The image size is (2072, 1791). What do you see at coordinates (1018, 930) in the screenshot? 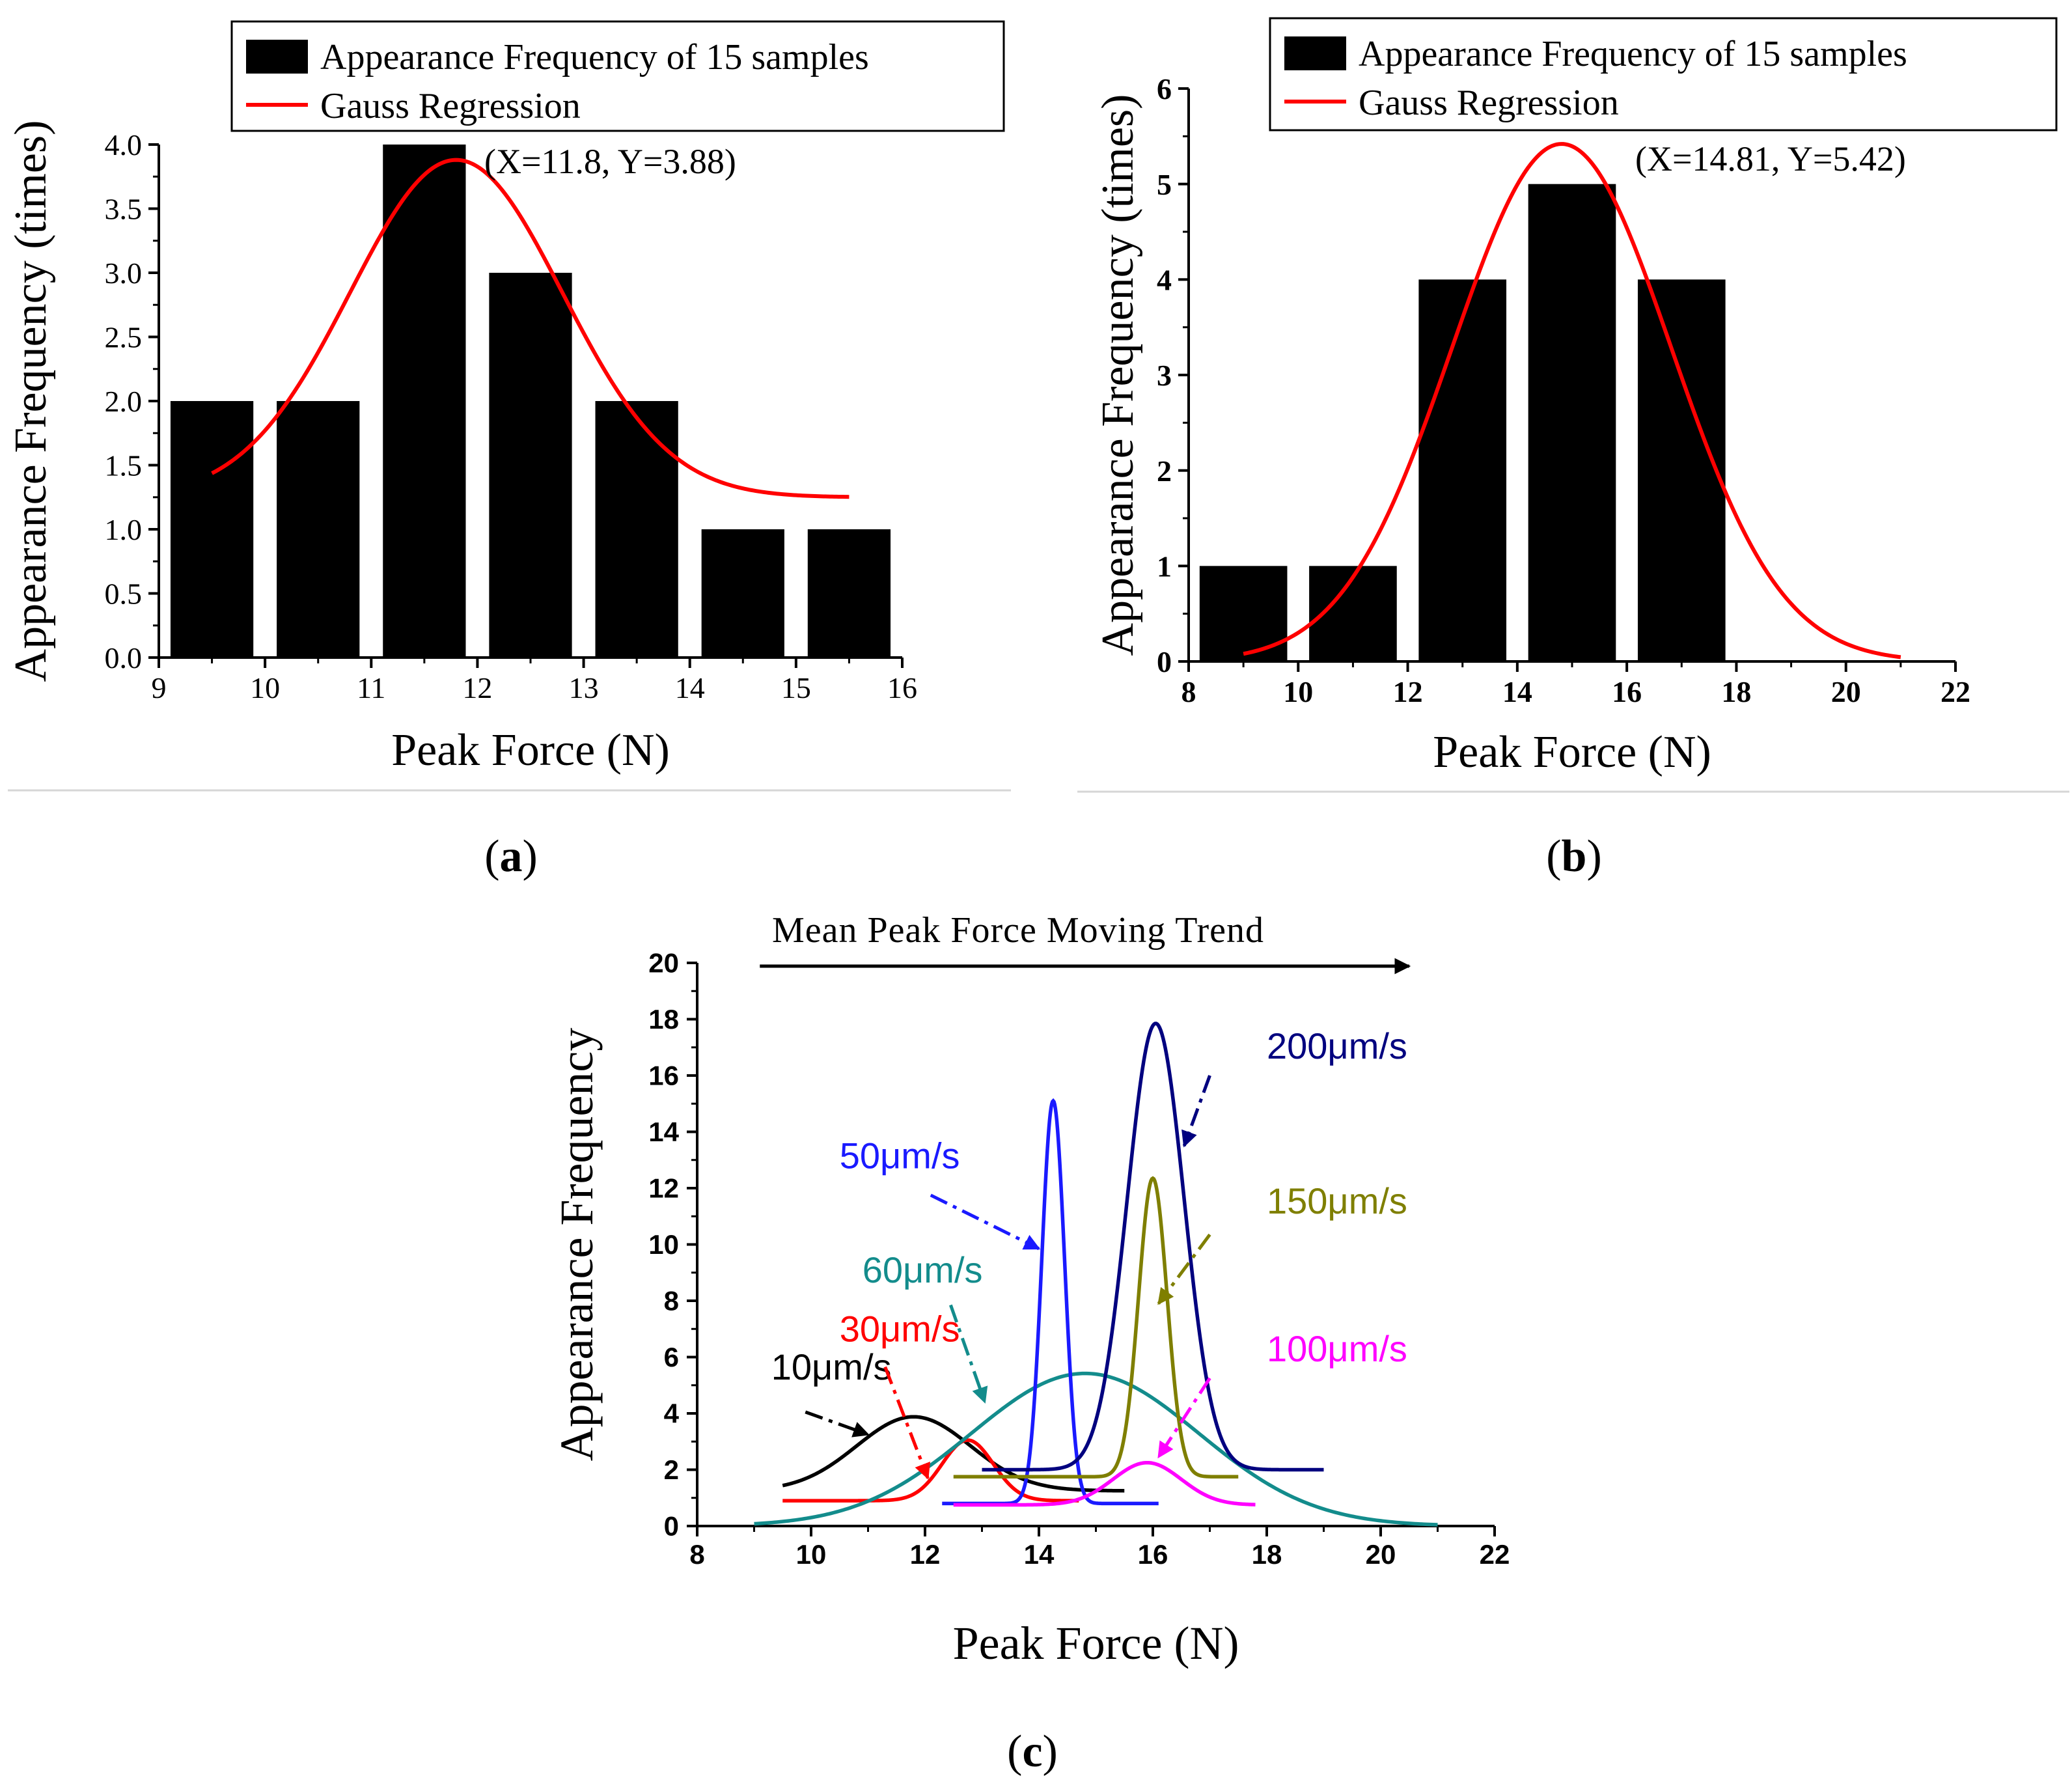
I see `trend-title: Mean Peak Force Moving Trend` at bounding box center [1018, 930].